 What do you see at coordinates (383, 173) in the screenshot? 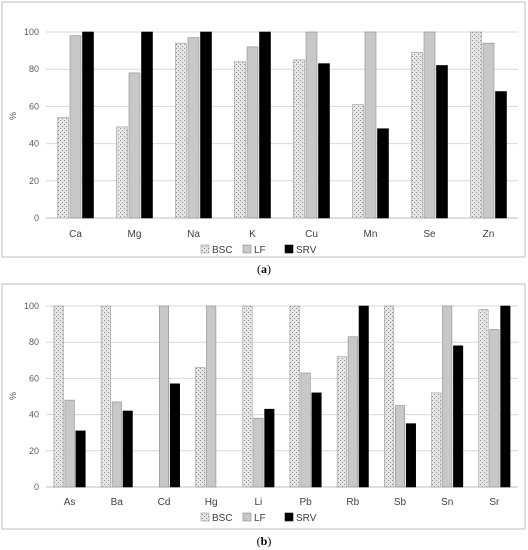
I see `bar-srv-mn` at bounding box center [383, 173].